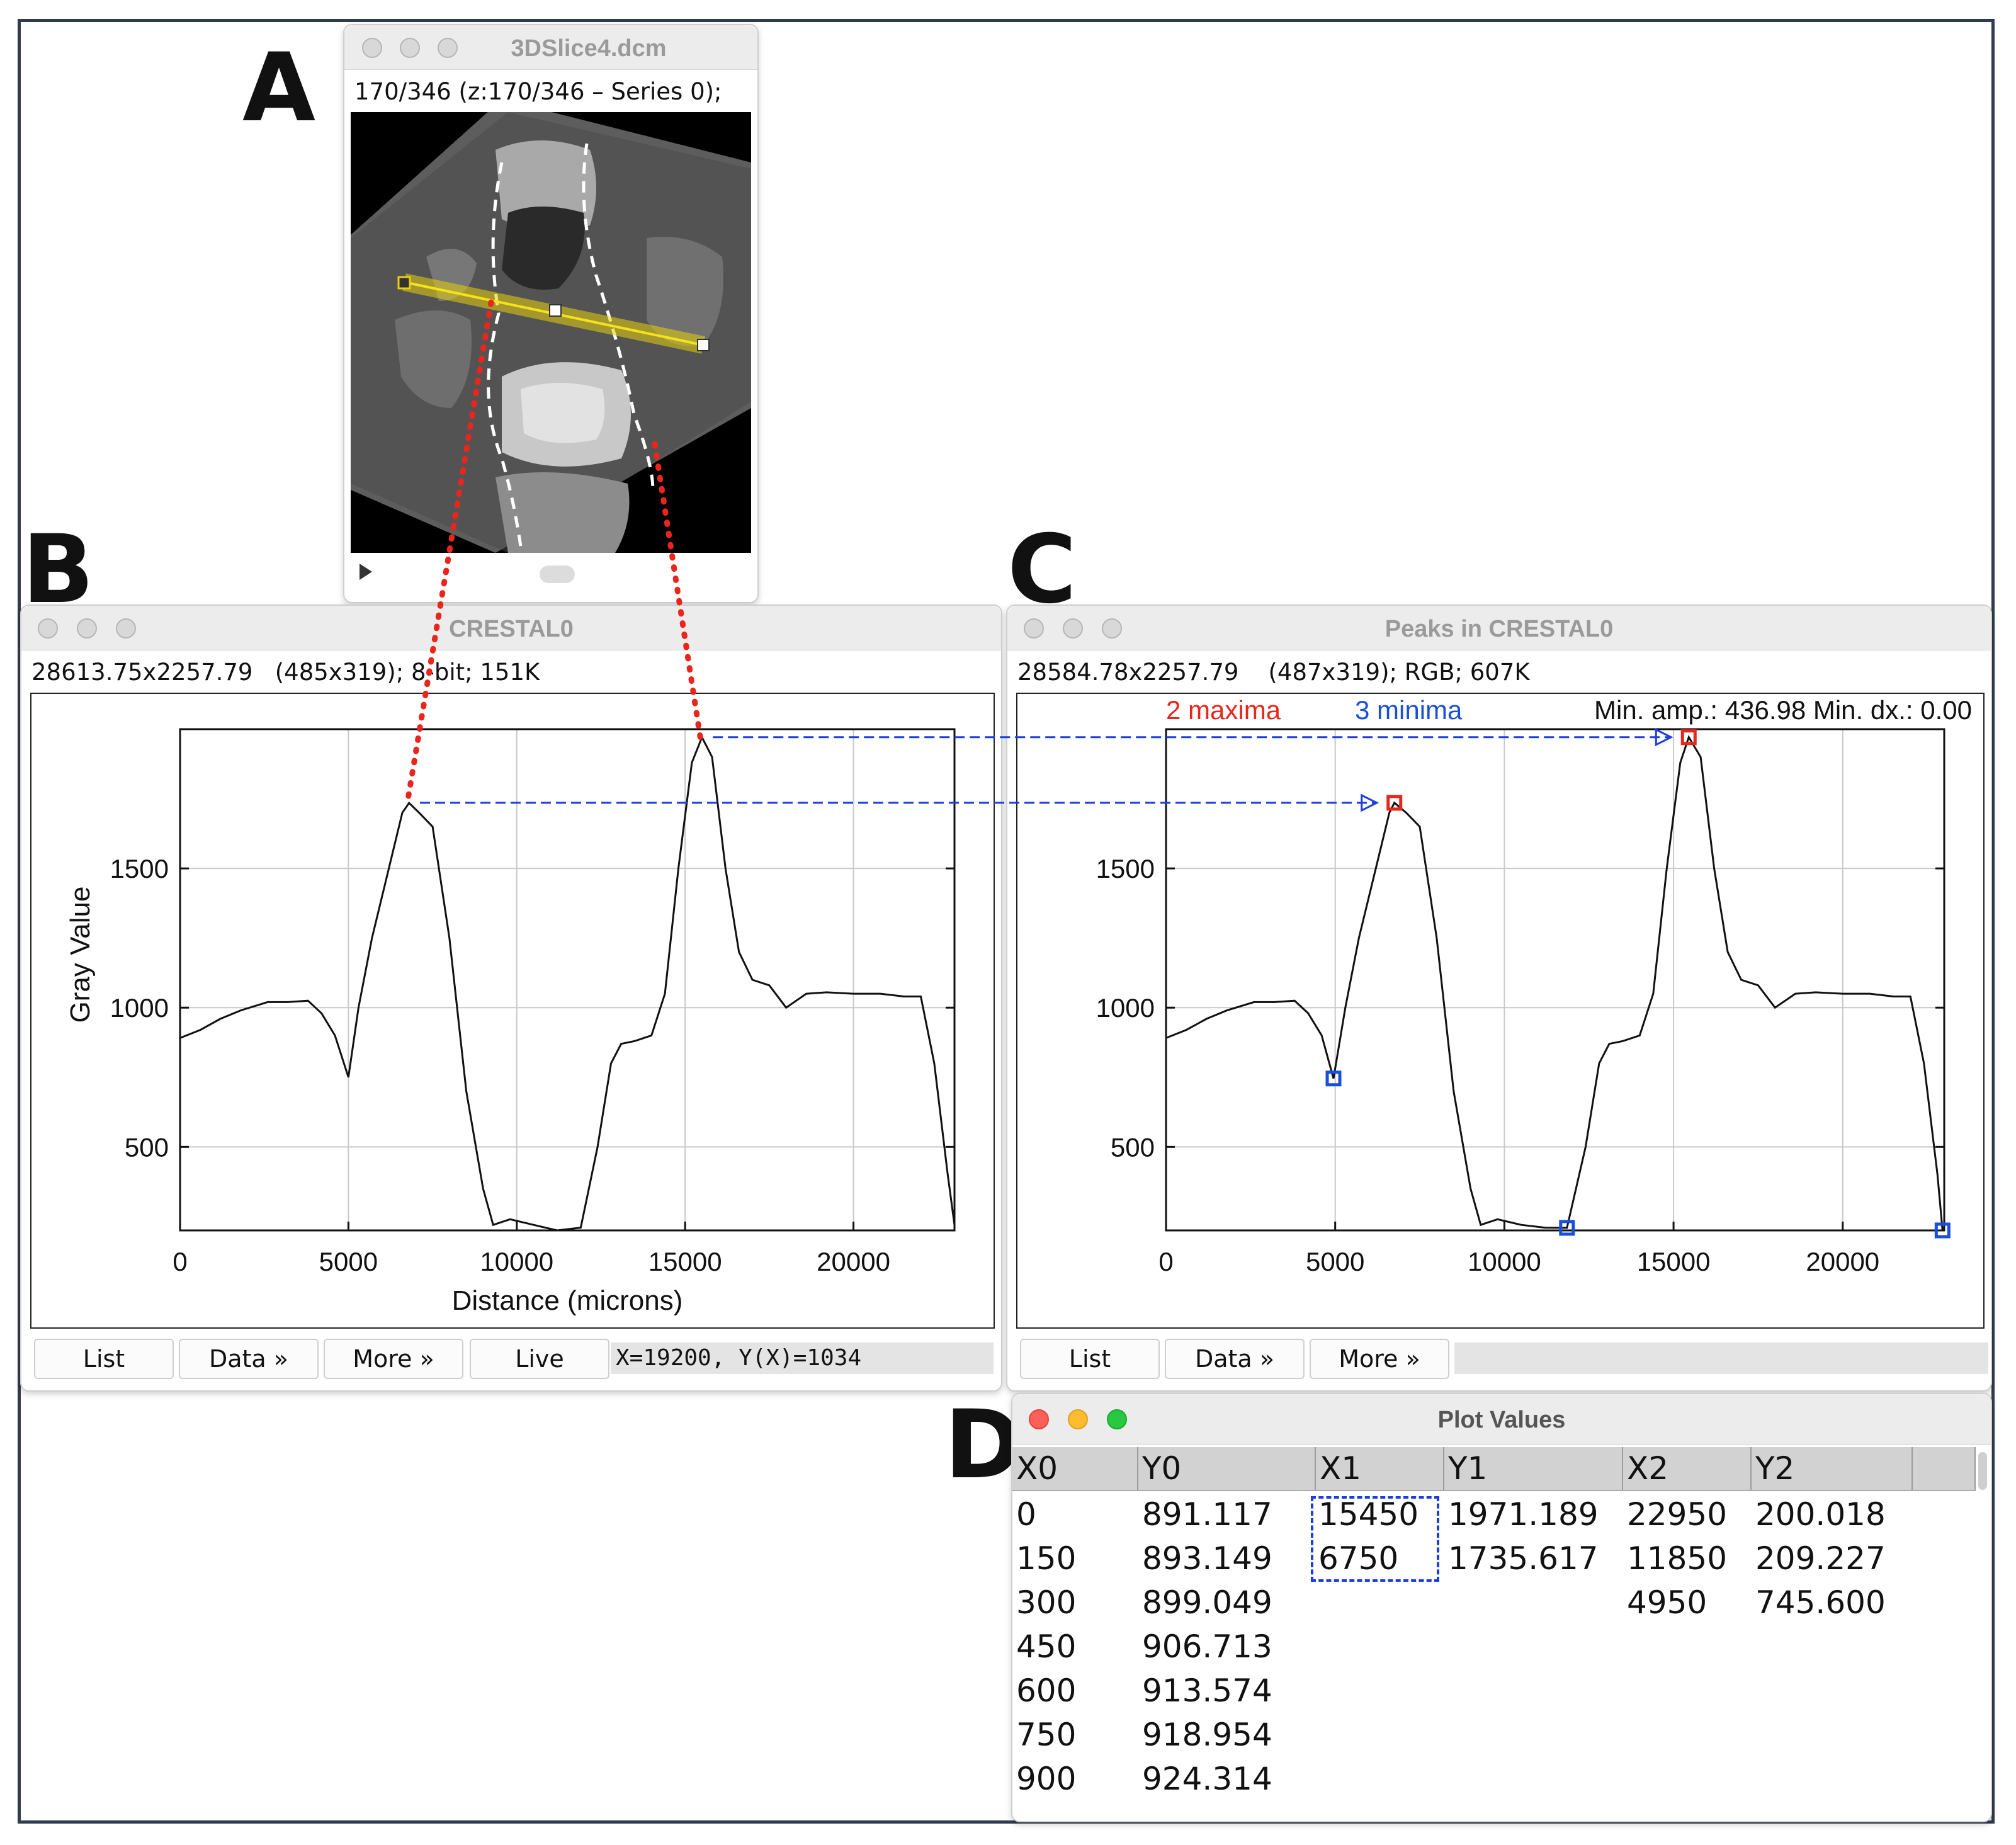 Image resolution: width=2016 pixels, height=1845 pixels. What do you see at coordinates (1046, 1646) in the screenshot?
I see `table-cell: 450` at bounding box center [1046, 1646].